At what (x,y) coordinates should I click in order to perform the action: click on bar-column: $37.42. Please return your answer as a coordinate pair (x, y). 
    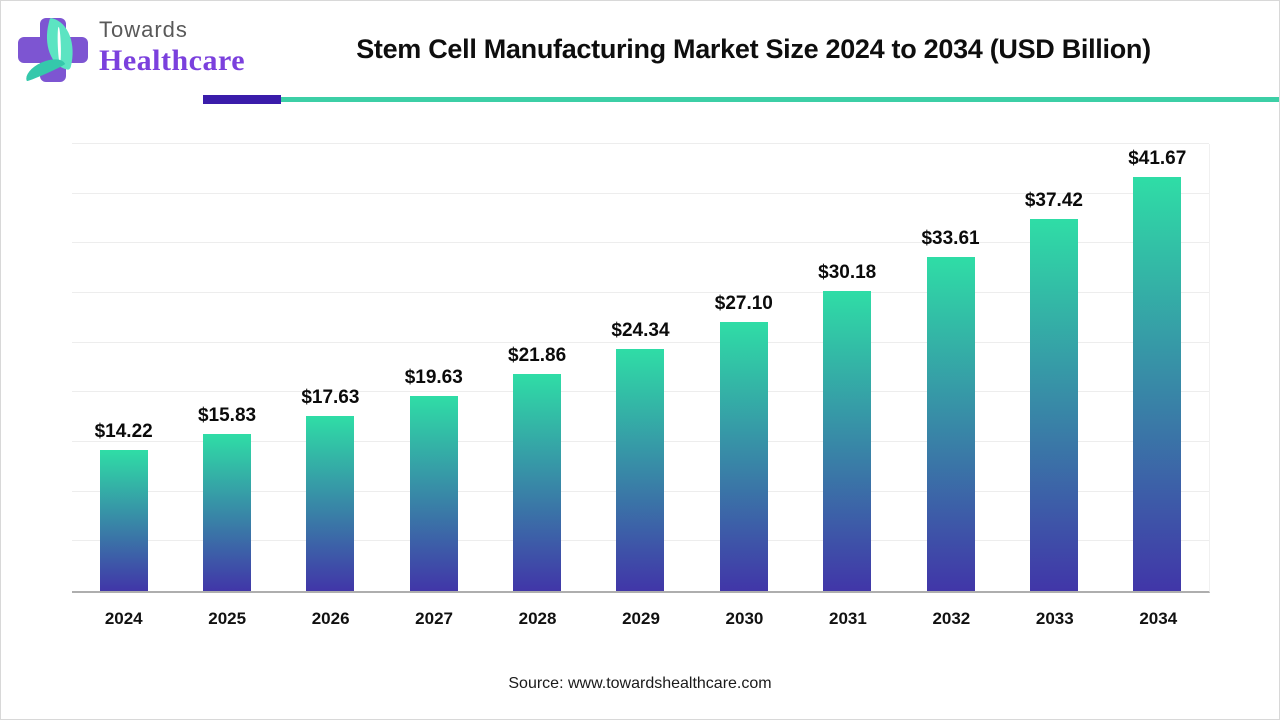
    Looking at the image, I should click on (1053, 367).